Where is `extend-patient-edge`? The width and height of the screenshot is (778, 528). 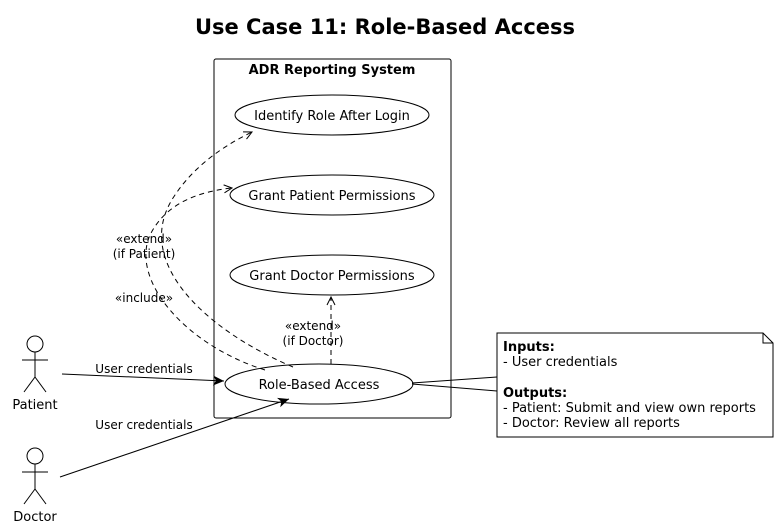 extend-patient-edge is located at coordinates (205, 279).